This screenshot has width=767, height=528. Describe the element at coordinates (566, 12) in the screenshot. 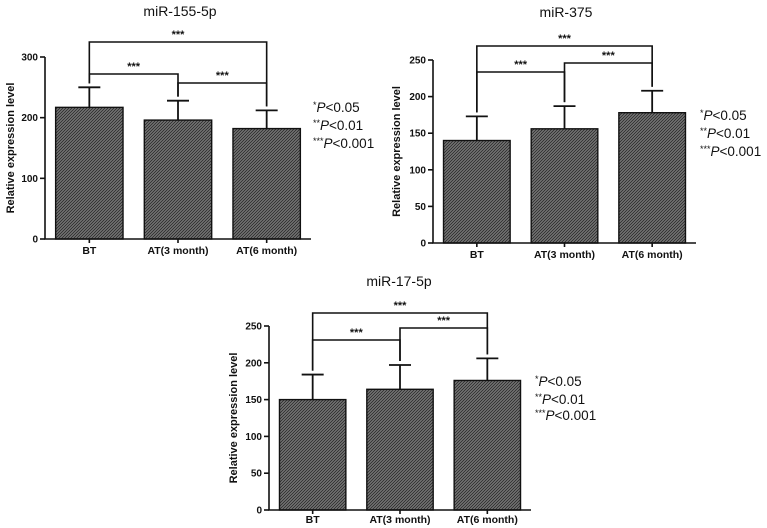

I see `chart-title: miR-375` at that location.